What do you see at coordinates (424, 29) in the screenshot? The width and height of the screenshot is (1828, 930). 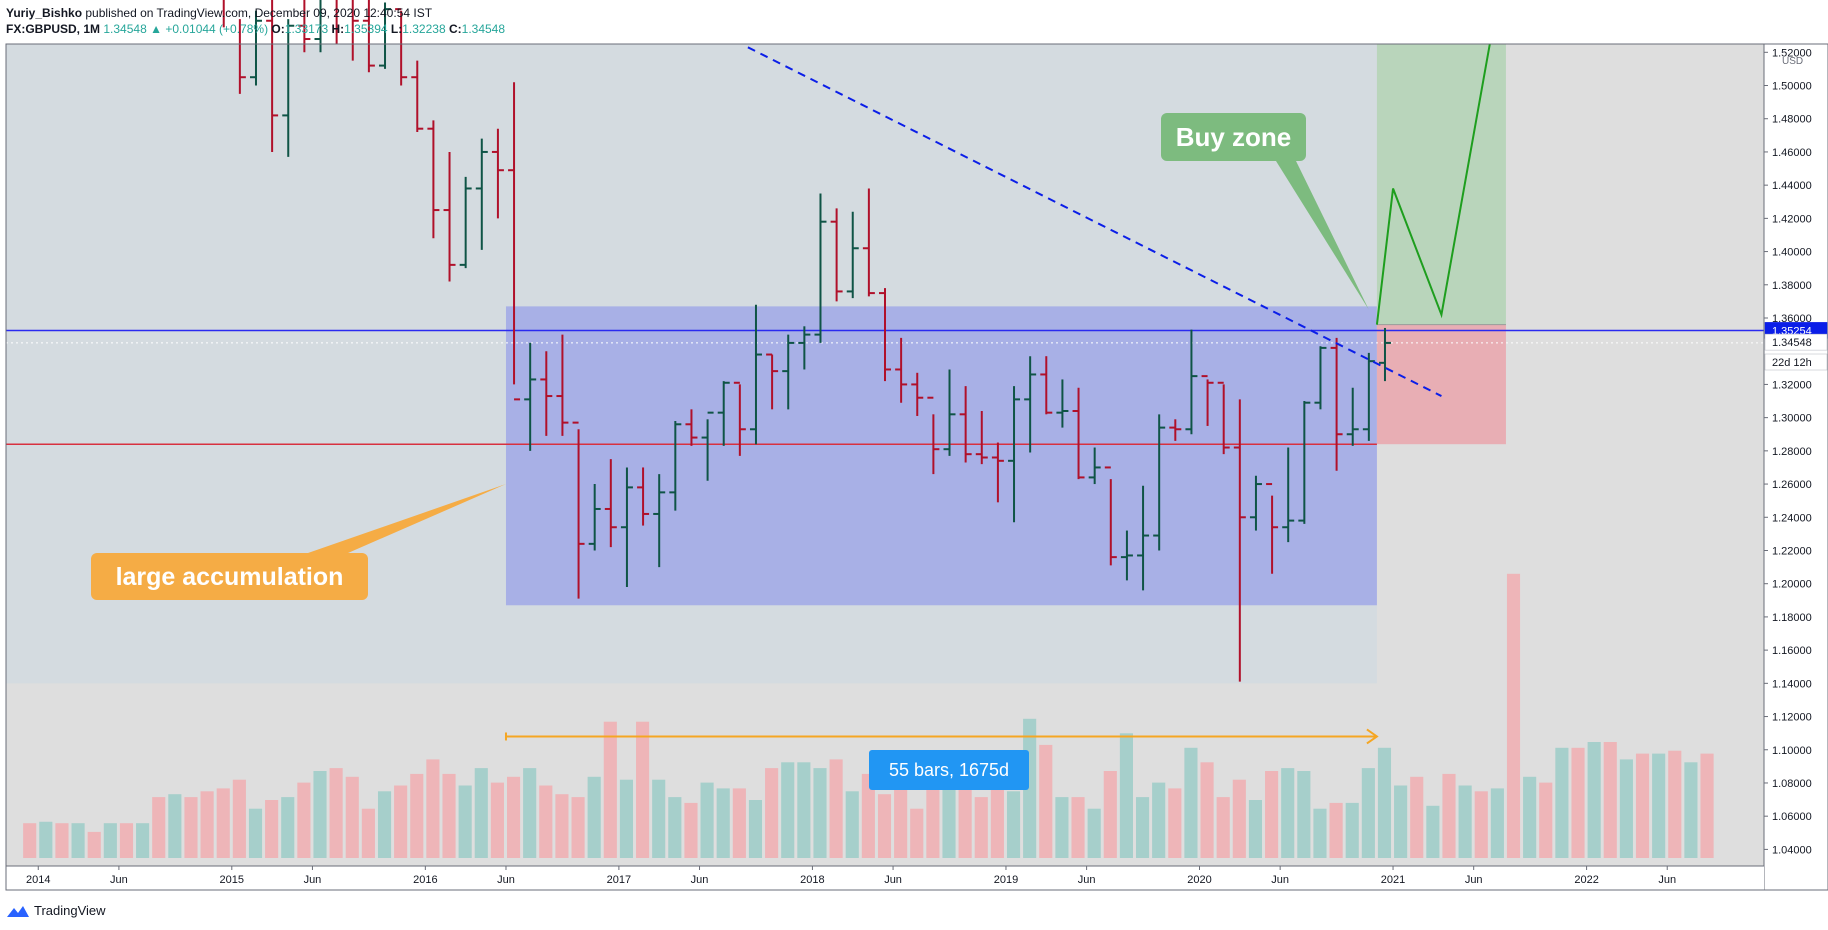 I see `low-value: 1.32238` at bounding box center [424, 29].